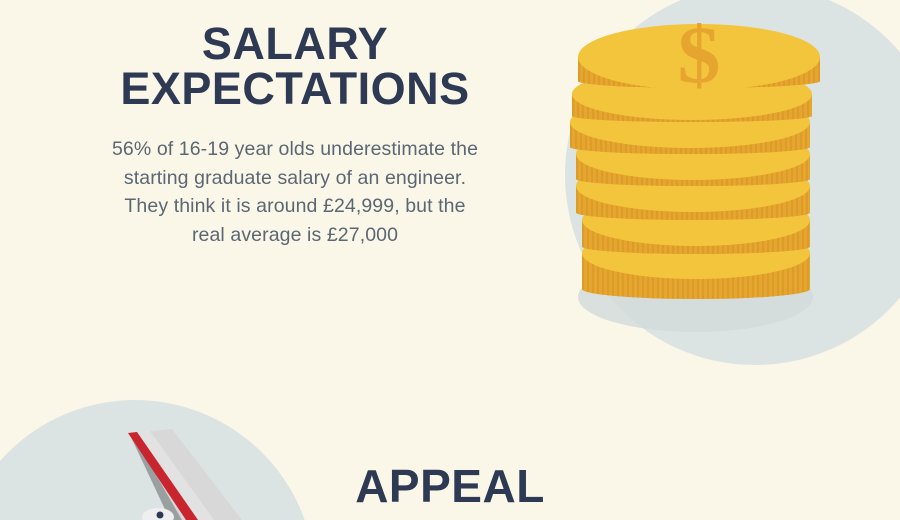  Describe the element at coordinates (185, 474) in the screenshot. I see `airplane-tail-icon` at that location.